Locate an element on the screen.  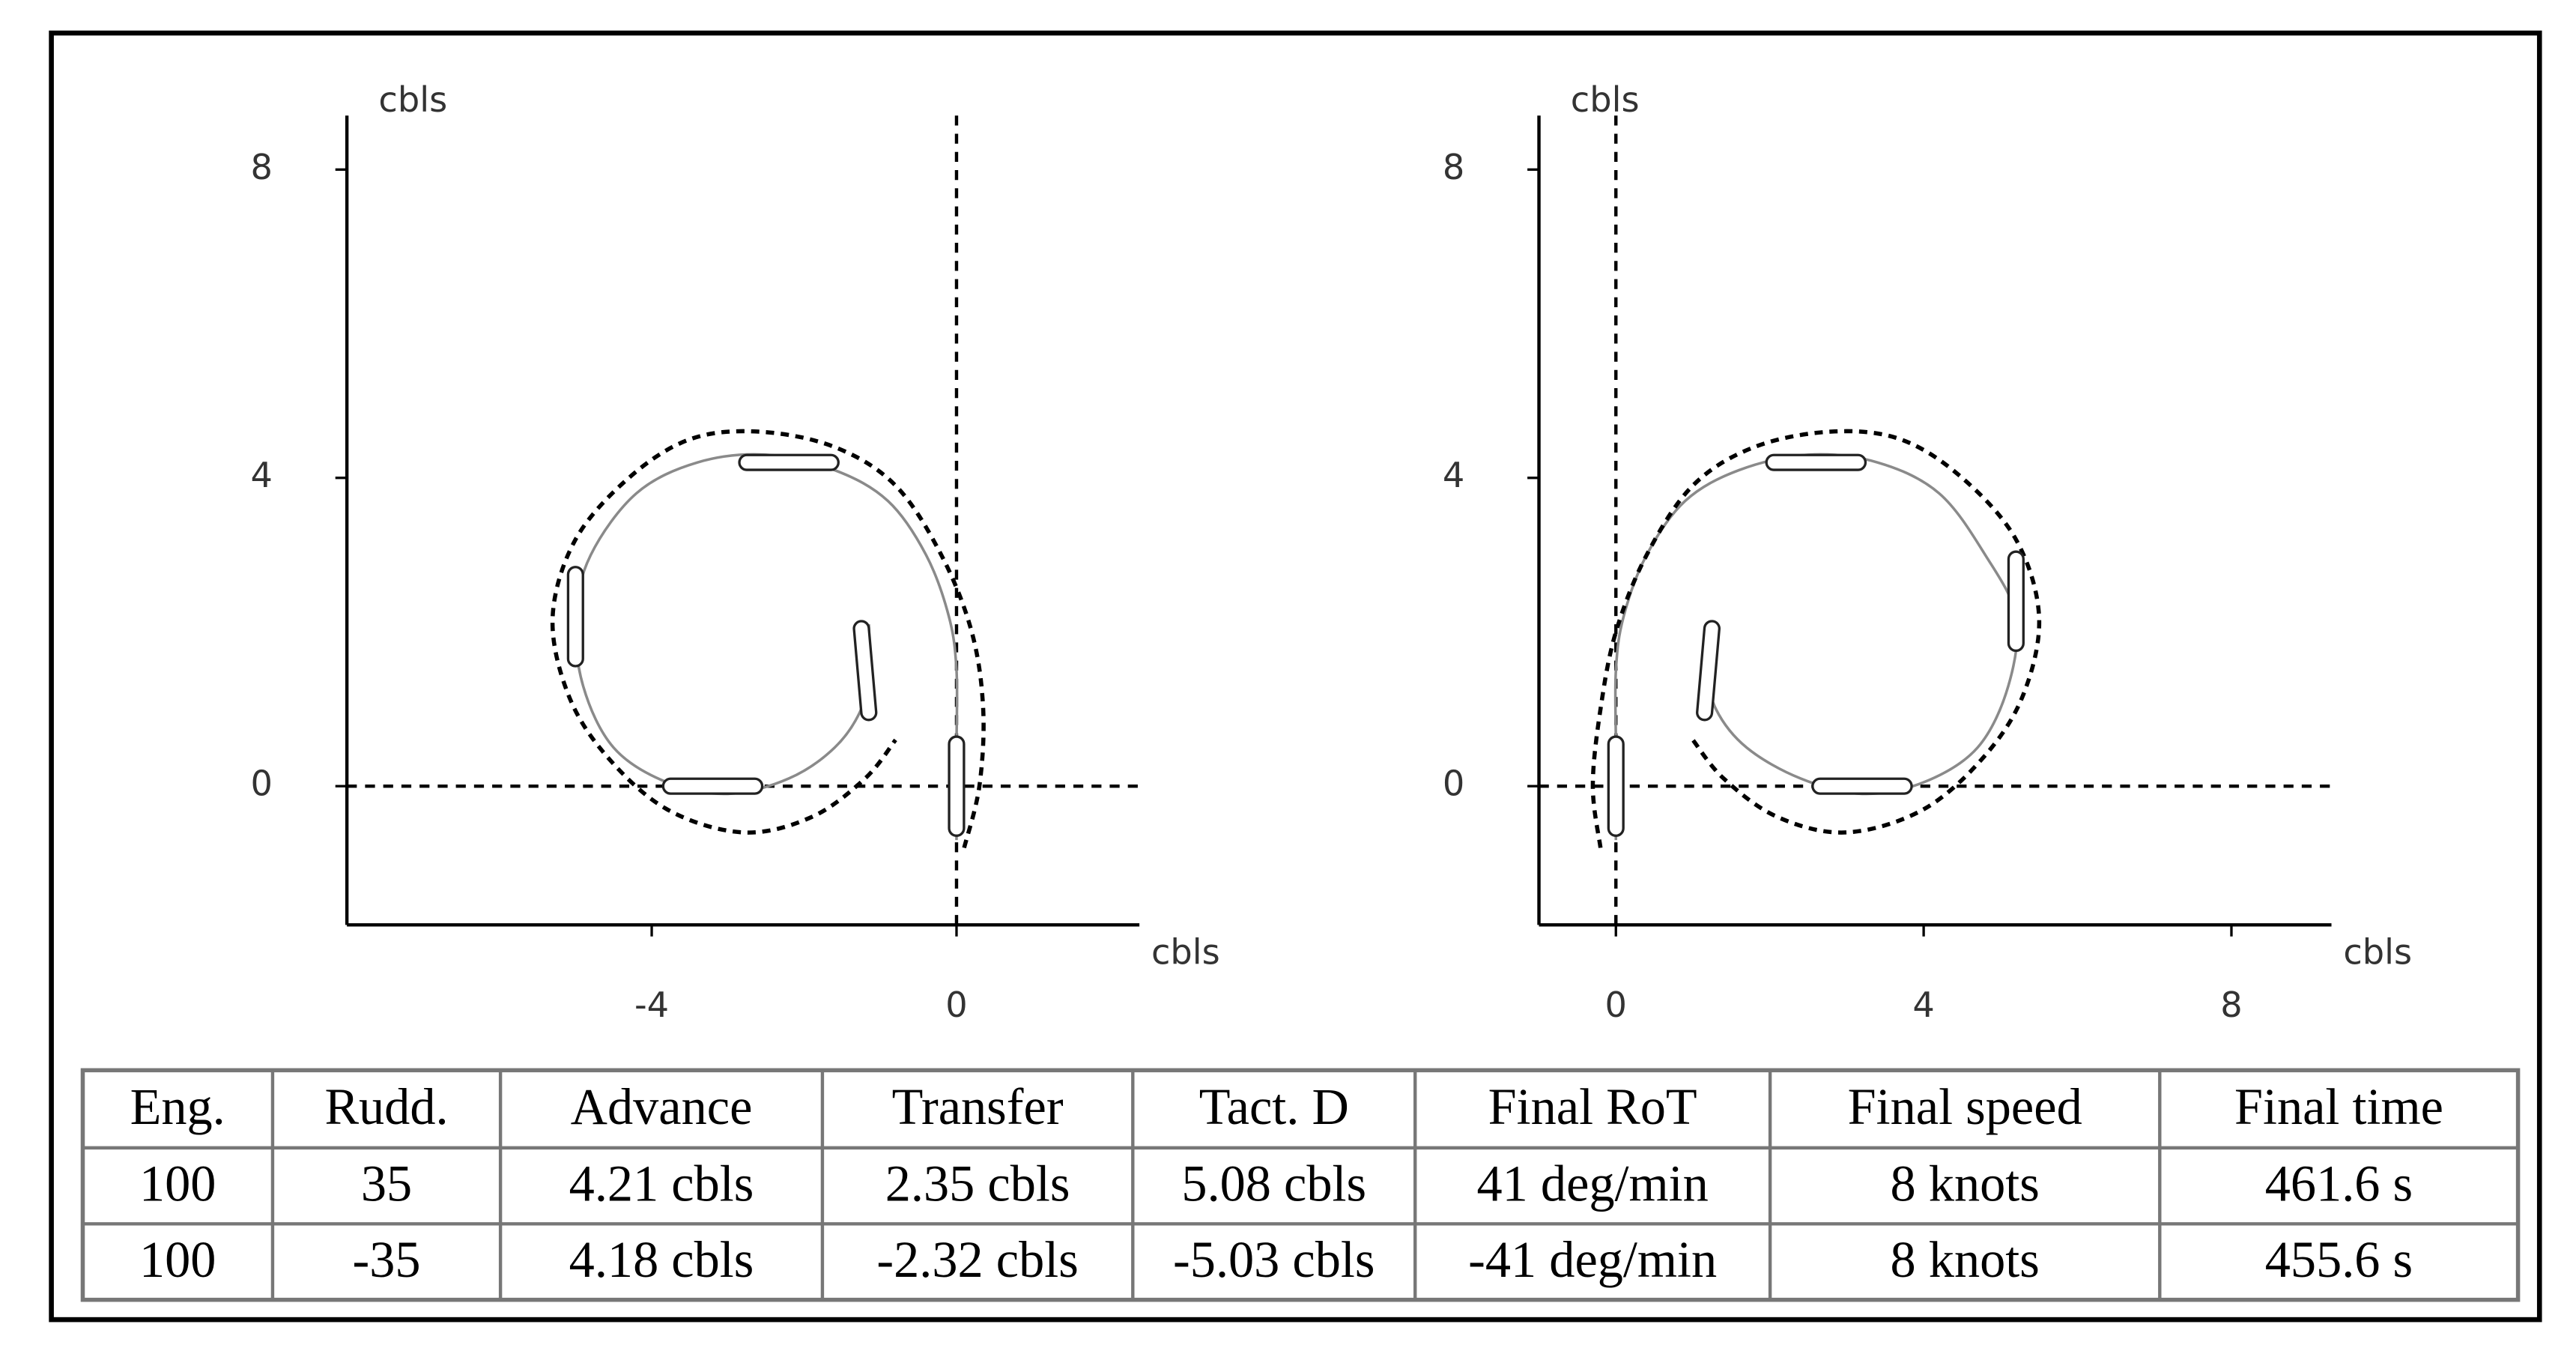
table-cell: 2.35 cbls is located at coordinates (977, 1183).